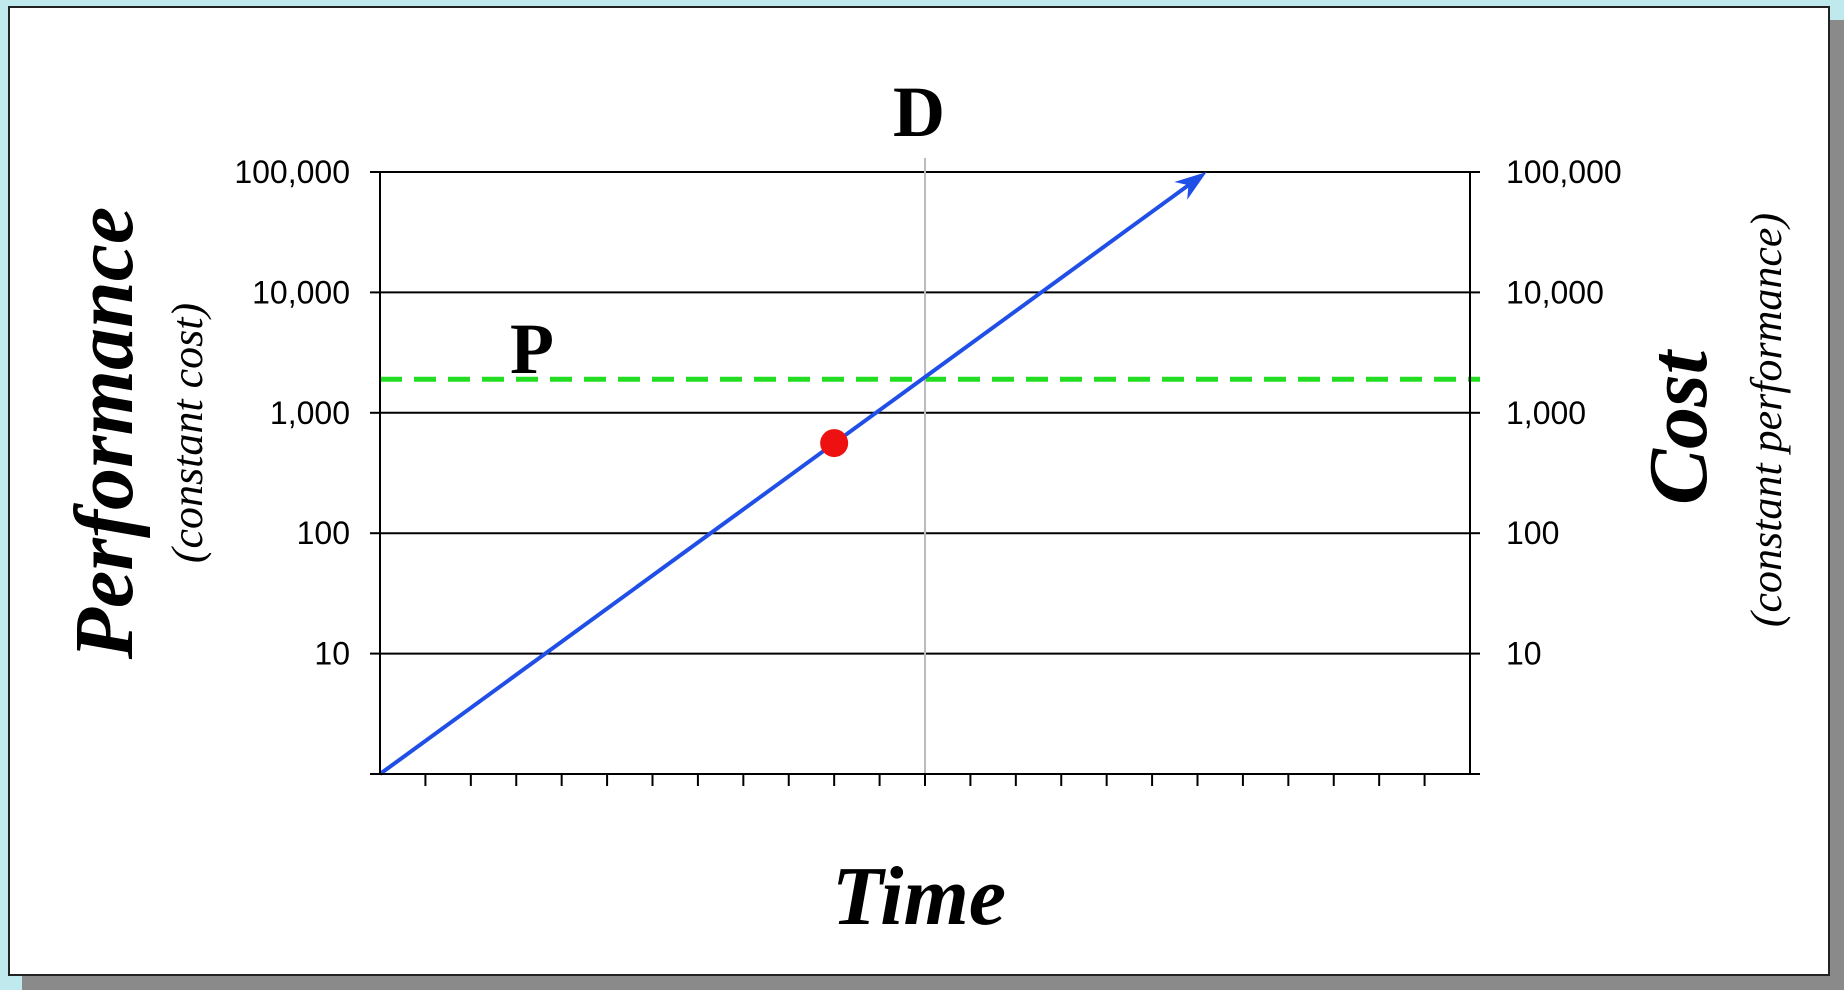 The image size is (1844, 990). I want to click on left-tick-label-3: 100, so click(323, 533).